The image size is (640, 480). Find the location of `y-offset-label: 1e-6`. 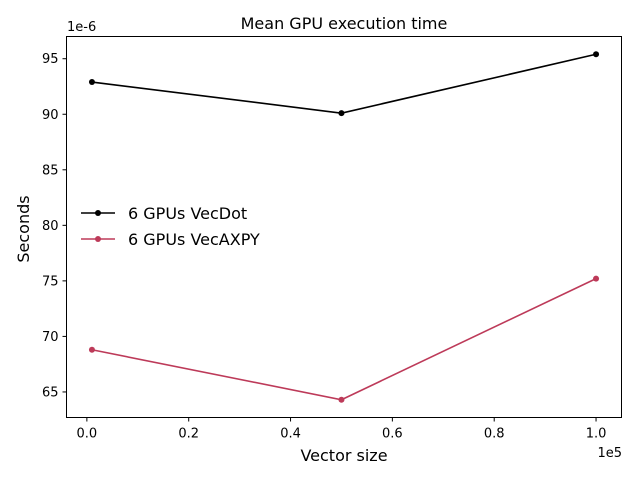

y-offset-label: 1e-6 is located at coordinates (81, 27).